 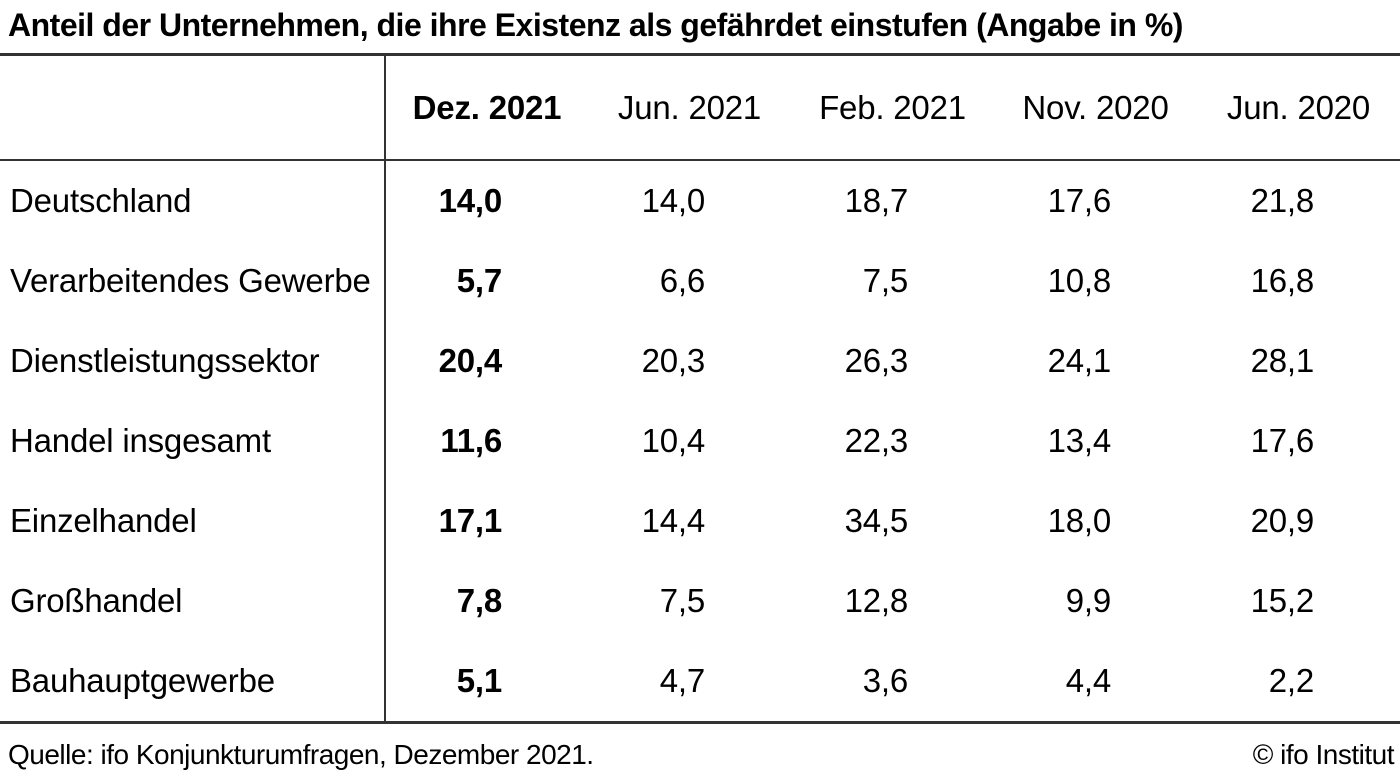 What do you see at coordinates (1088, 600) in the screenshot?
I see `value-cell: 9,9` at bounding box center [1088, 600].